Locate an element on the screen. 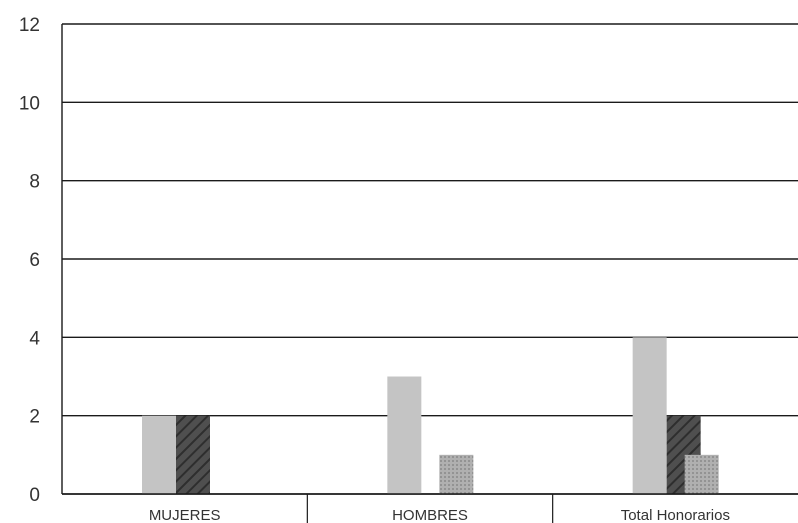 This screenshot has height=523, width=798. y-tick-label: 12 is located at coordinates (29, 25).